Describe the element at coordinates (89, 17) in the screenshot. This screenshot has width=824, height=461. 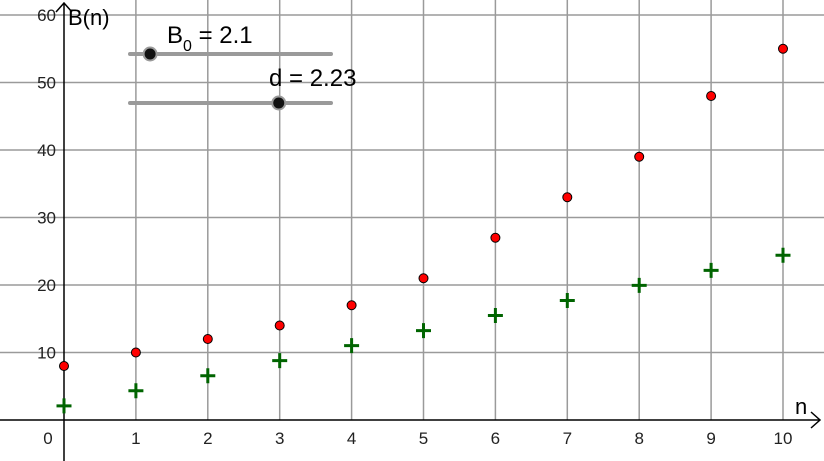
I see `y-axis-label: B(n)` at that location.